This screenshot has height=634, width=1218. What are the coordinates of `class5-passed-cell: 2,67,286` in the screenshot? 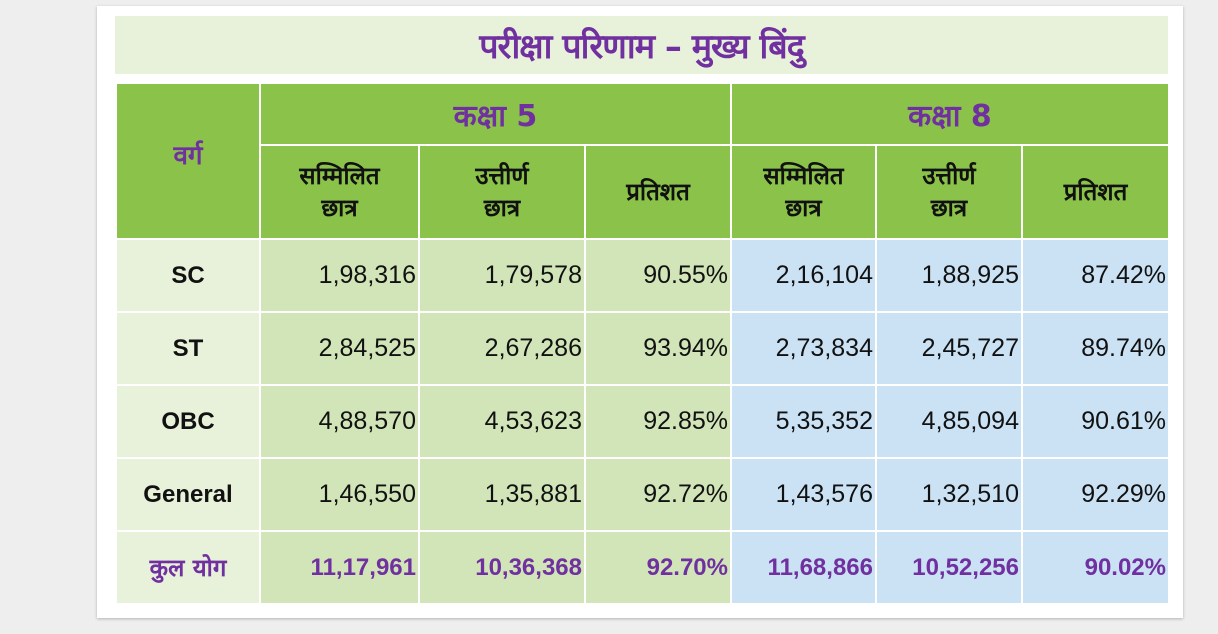 It's located at (502, 348).